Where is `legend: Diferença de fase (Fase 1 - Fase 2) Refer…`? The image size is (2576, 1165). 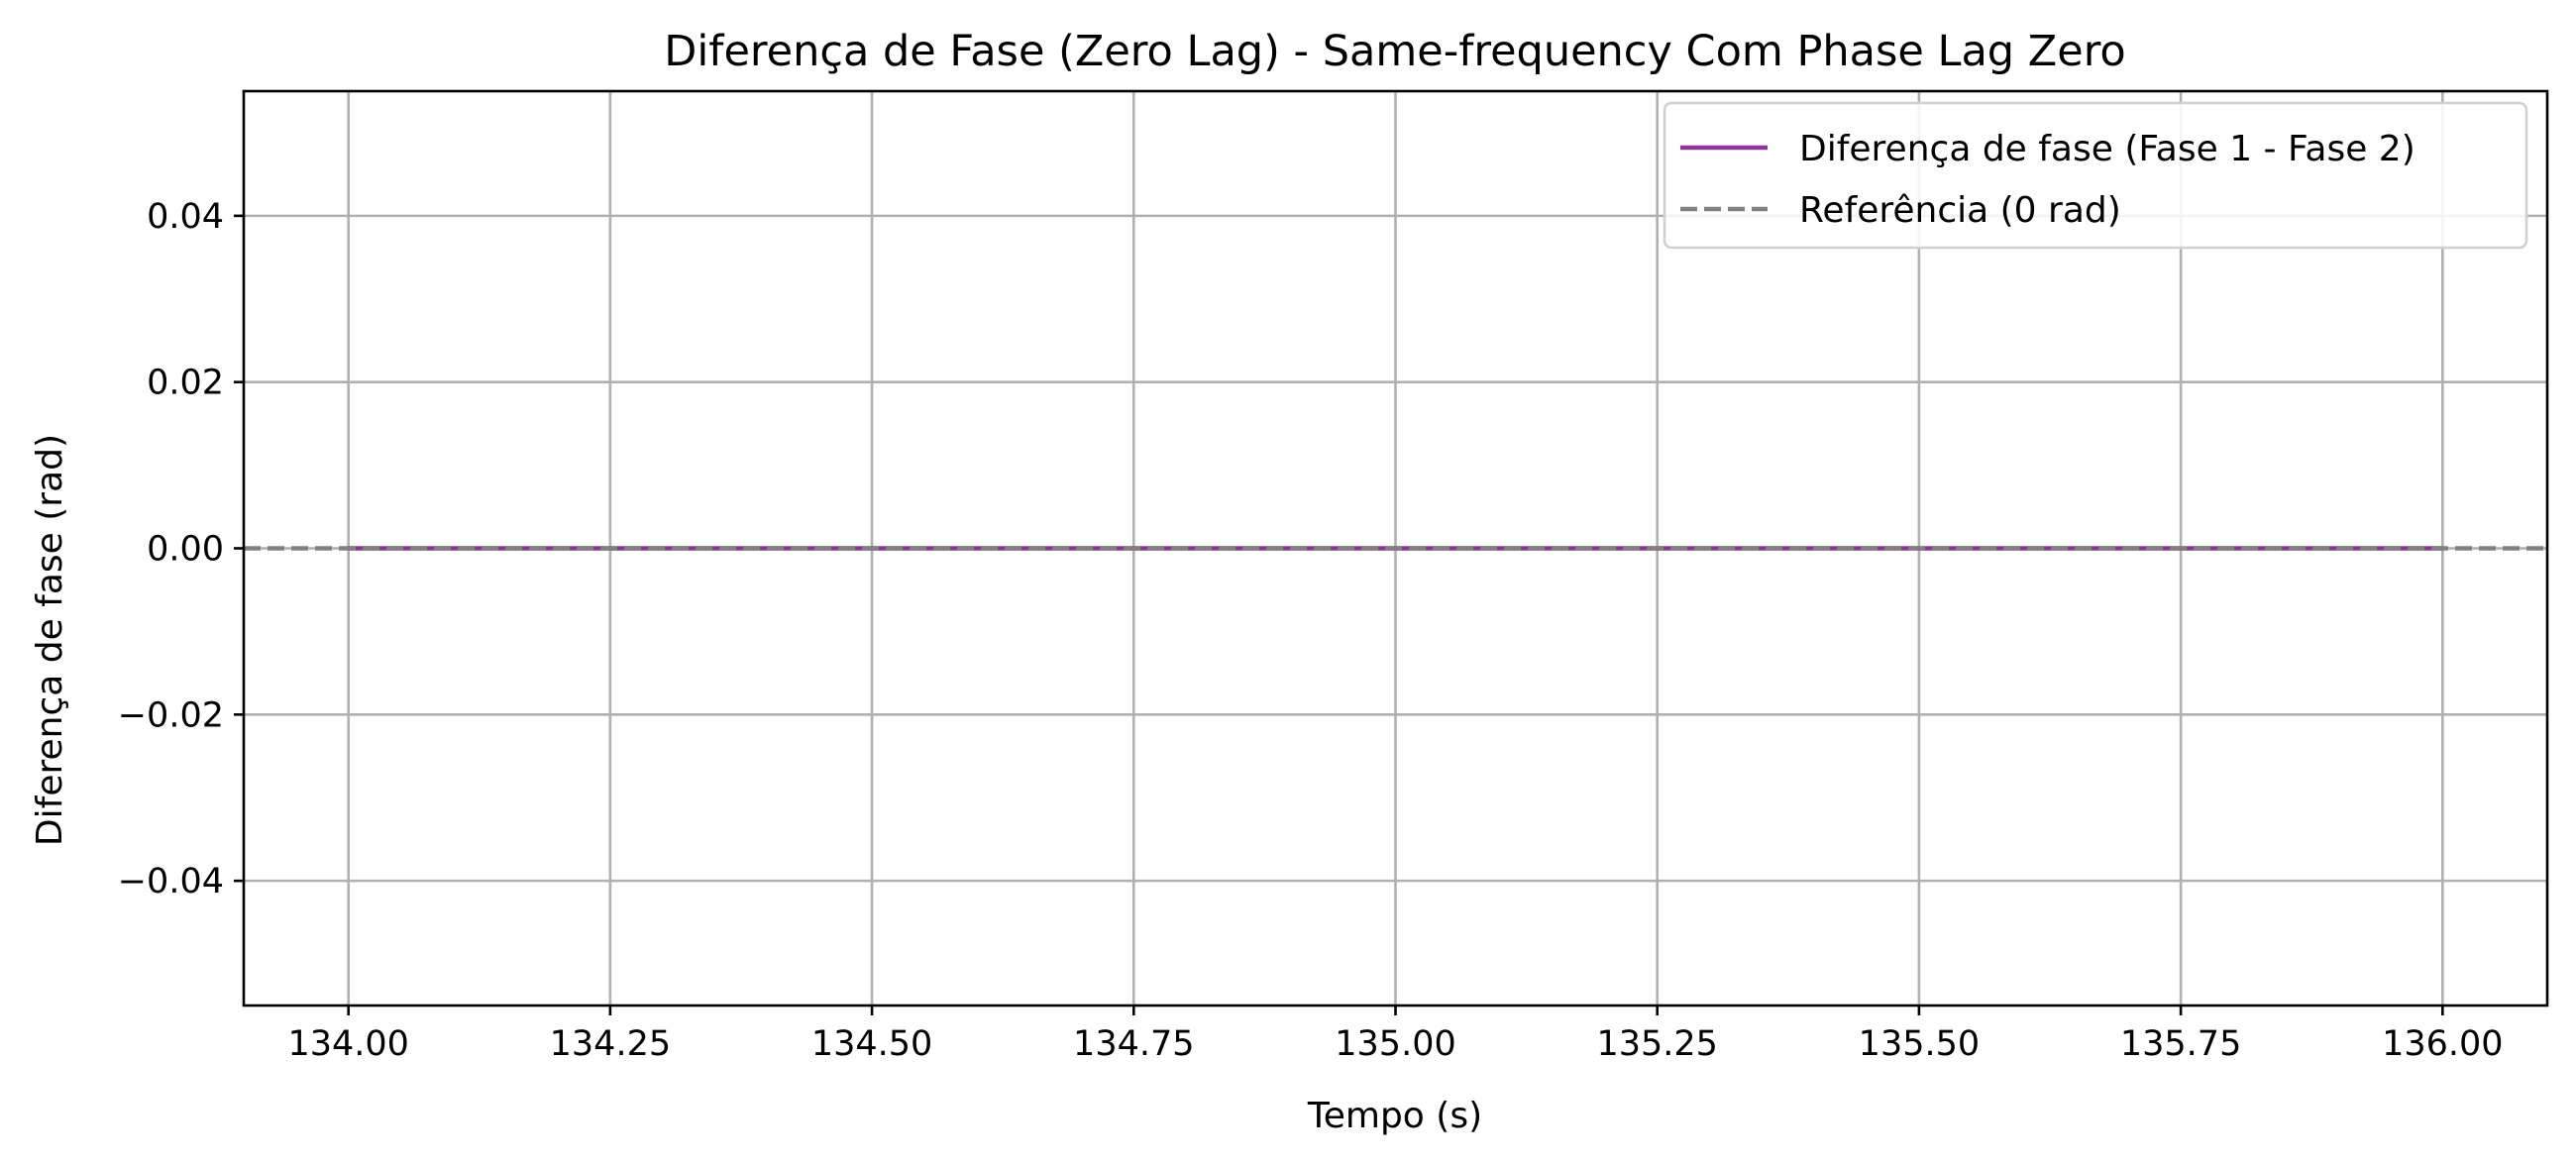
legend: Diferença de fase (Fase 1 - Fase 2) Refer… is located at coordinates (2095, 175).